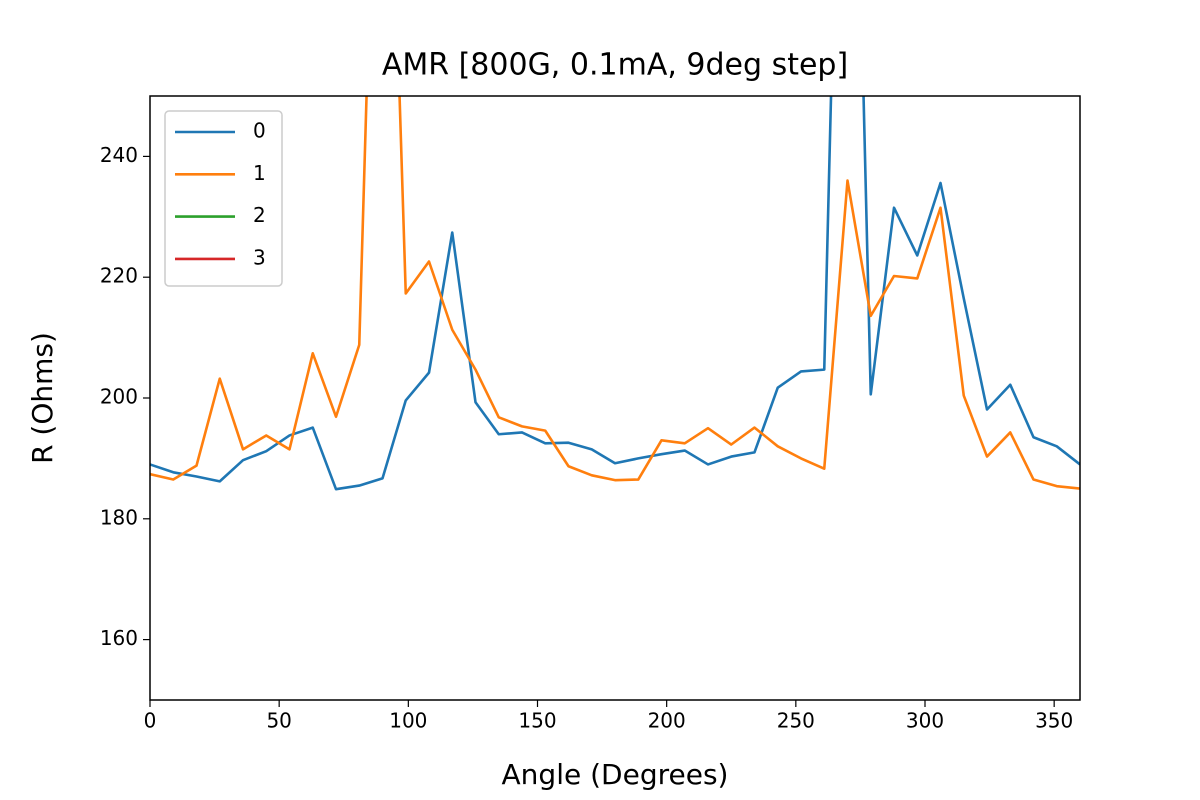 The height and width of the screenshot is (800, 1200). Describe the element at coordinates (259, 173) in the screenshot. I see `legend-label: 1` at that location.